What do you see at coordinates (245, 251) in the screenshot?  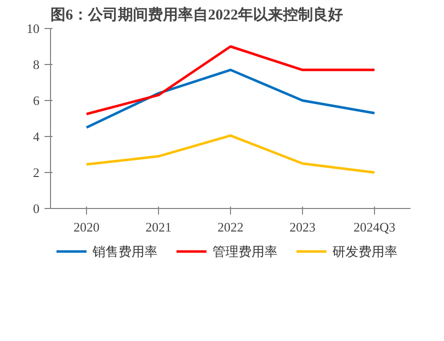 I see `legend-label: 管理费用率` at bounding box center [245, 251].